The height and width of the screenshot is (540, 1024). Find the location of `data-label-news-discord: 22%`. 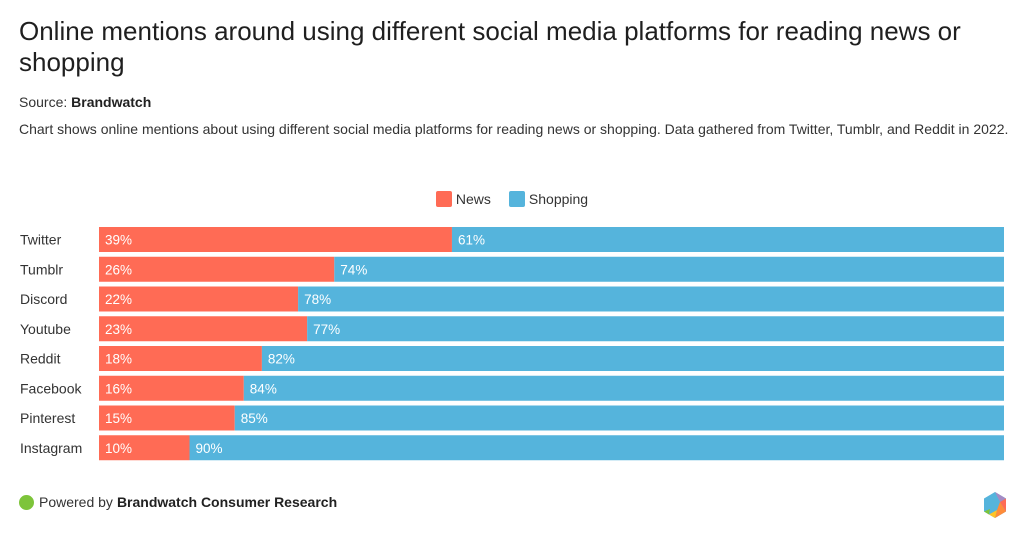

data-label-news-discord: 22% is located at coordinates (118, 299).